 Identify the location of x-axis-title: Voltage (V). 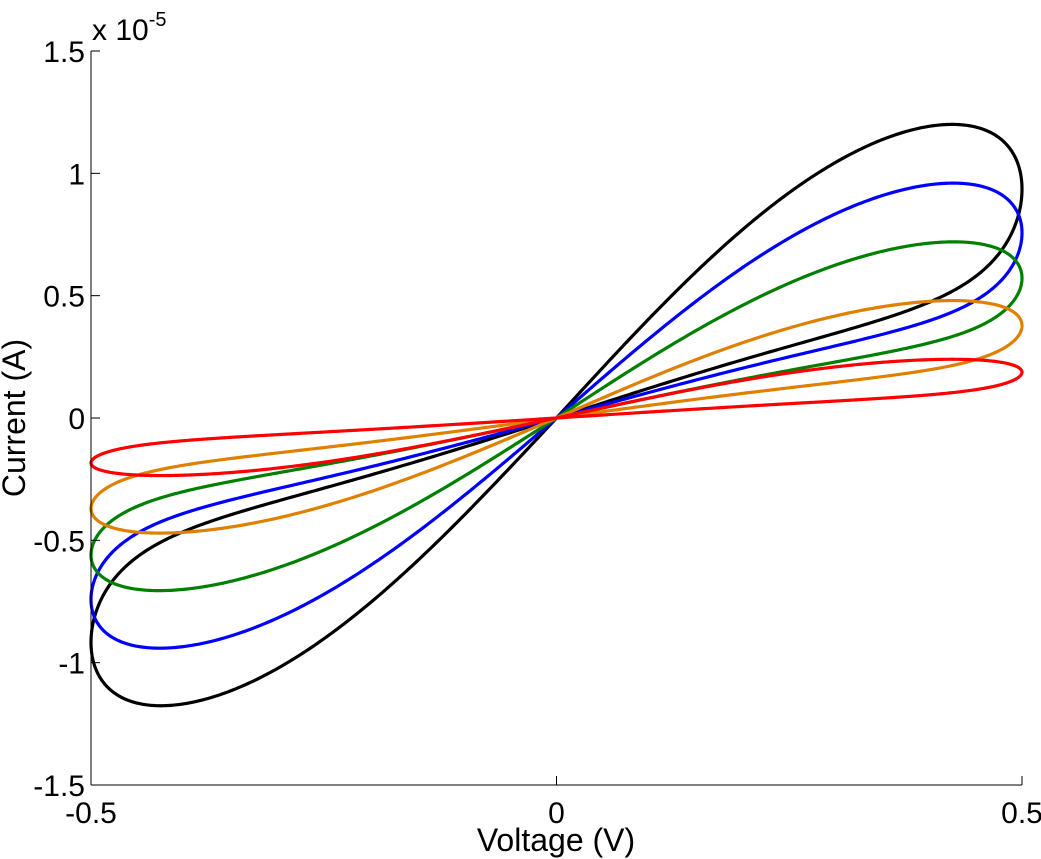
(556, 840).